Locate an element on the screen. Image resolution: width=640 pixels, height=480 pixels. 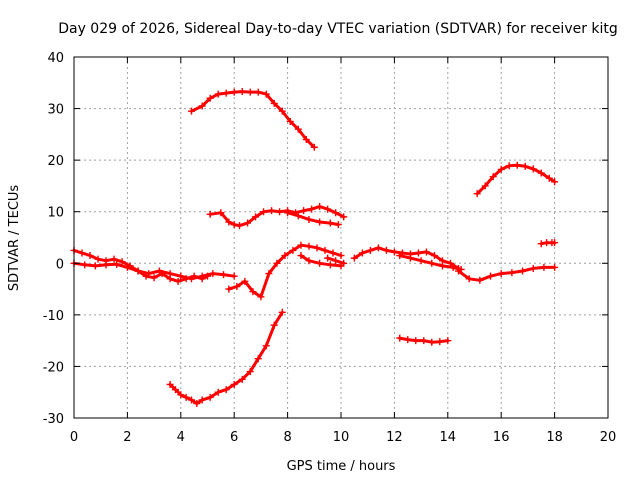
x-tick-label: 10 is located at coordinates (341, 437).